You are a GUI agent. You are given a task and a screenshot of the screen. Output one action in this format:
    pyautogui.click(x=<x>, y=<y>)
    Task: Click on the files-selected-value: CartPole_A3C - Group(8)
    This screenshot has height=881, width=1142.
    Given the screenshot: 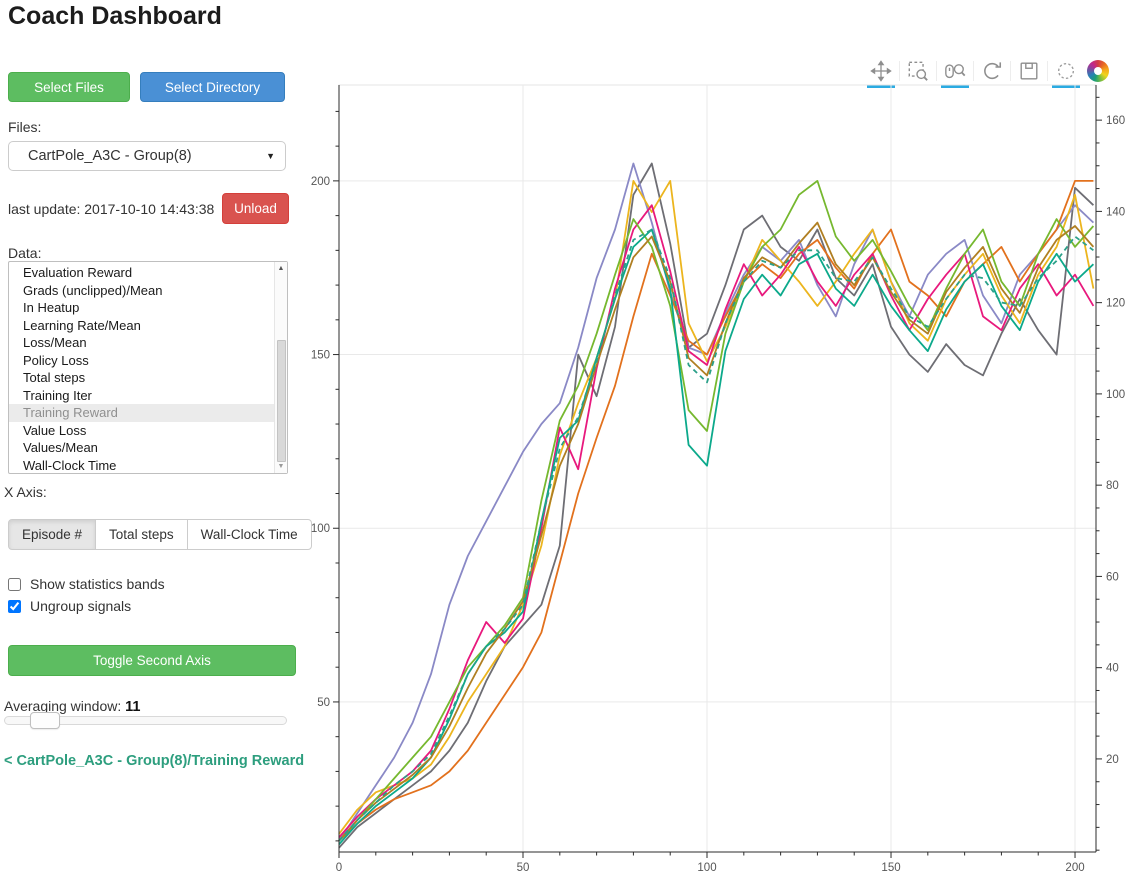 What is the action you would take?
    pyautogui.click(x=110, y=156)
    